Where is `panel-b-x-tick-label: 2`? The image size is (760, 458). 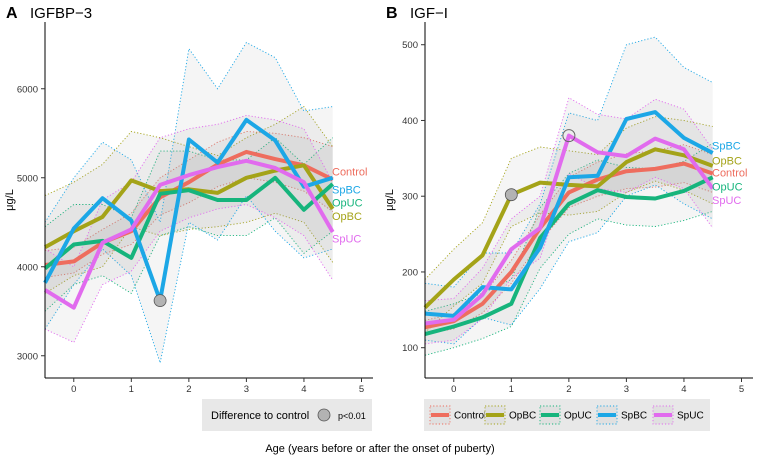 panel-b-x-tick-label: 2 is located at coordinates (568, 389).